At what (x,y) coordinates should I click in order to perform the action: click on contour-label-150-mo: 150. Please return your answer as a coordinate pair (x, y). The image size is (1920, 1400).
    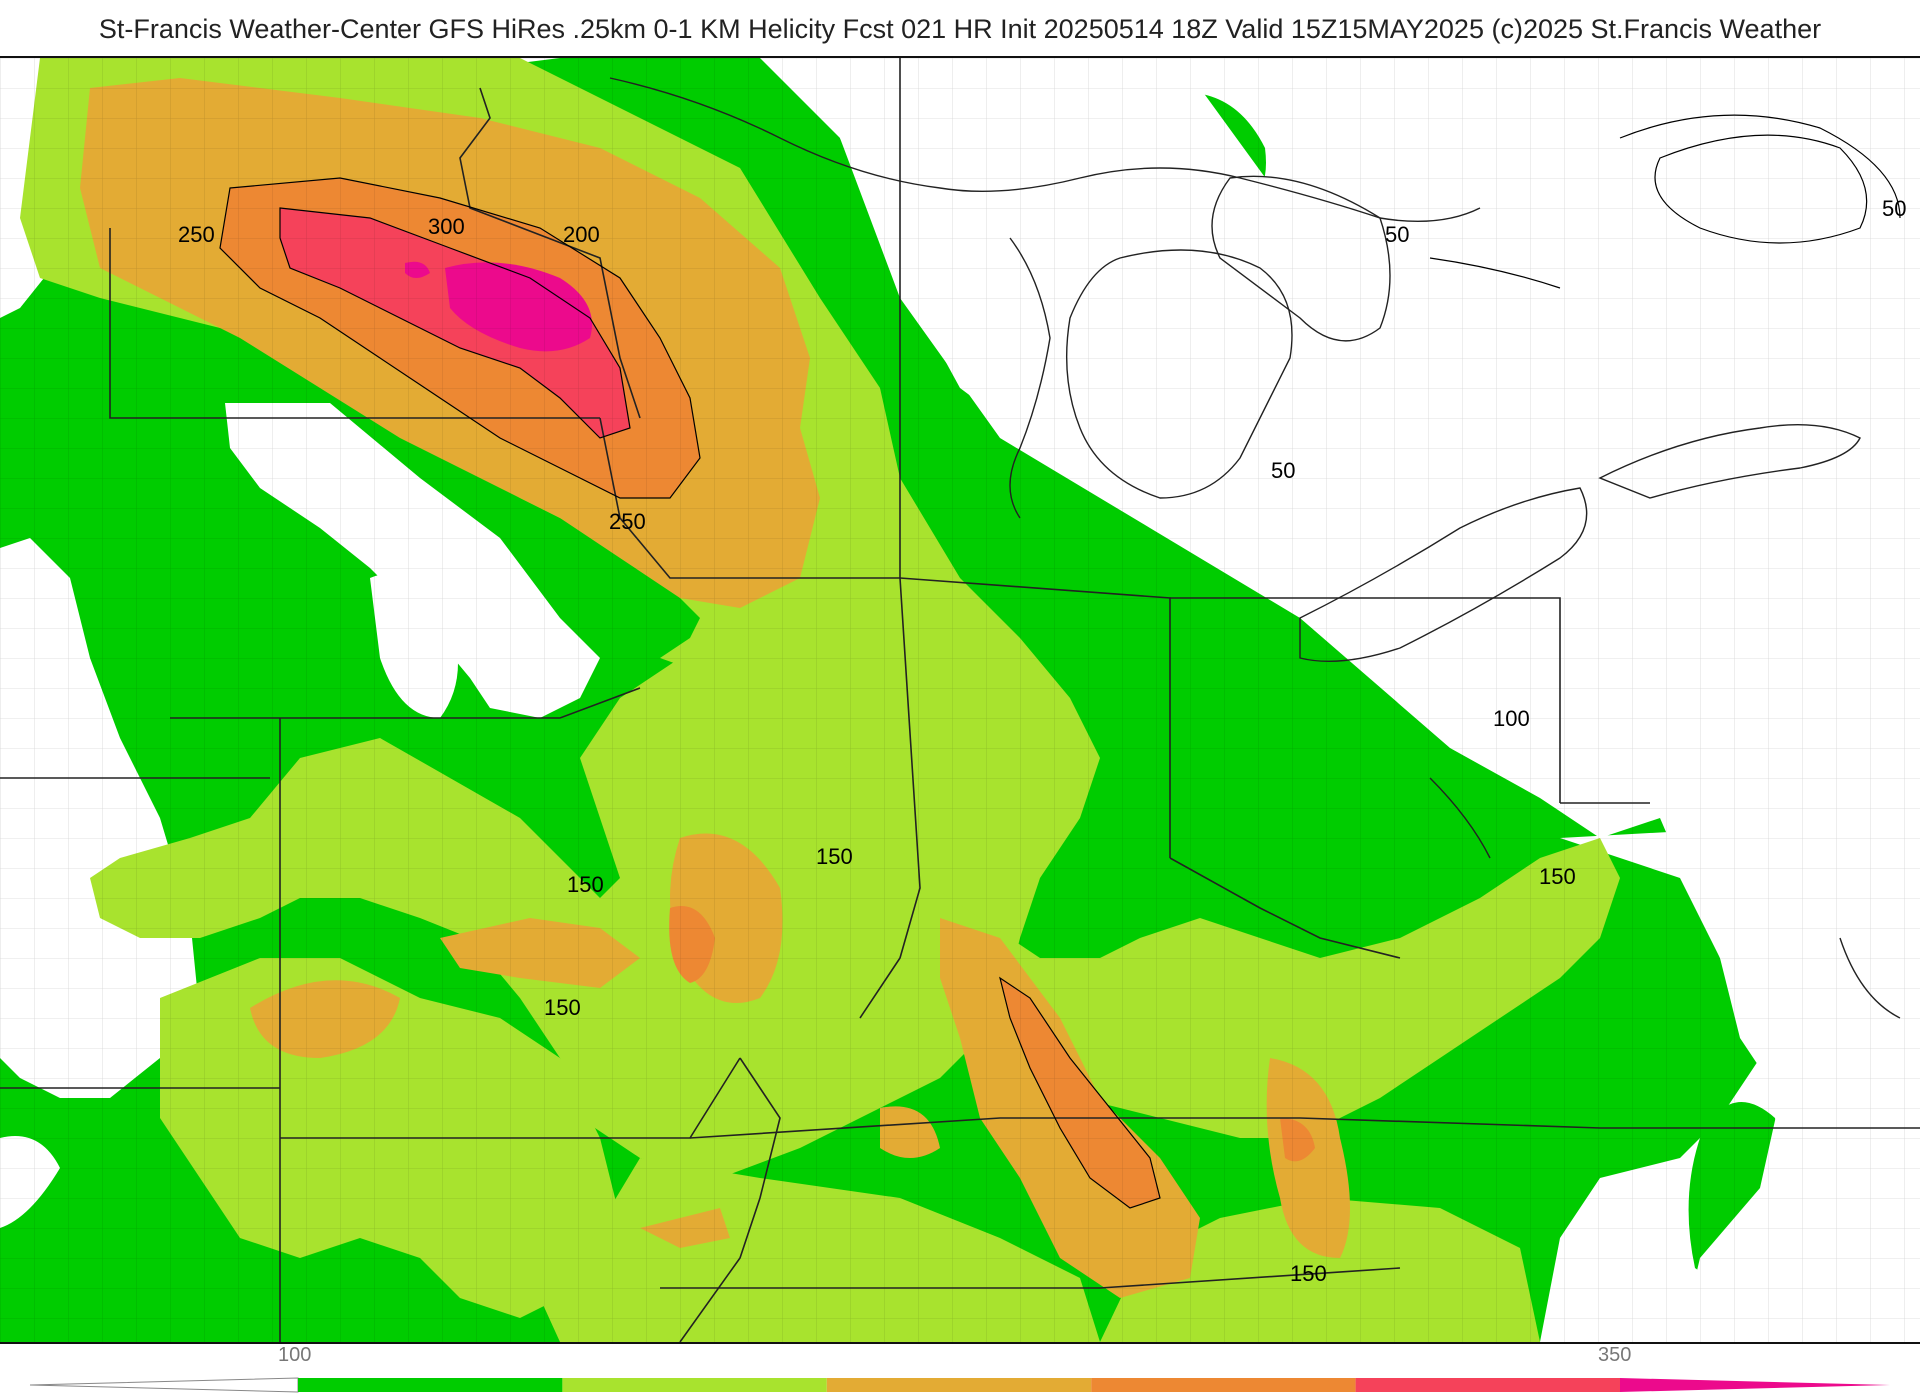
    Looking at the image, I should click on (585, 884).